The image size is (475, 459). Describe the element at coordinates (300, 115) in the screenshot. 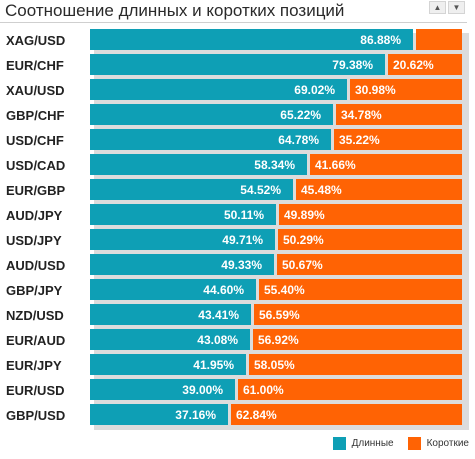

I see `long-value-label: 65.22%` at that location.